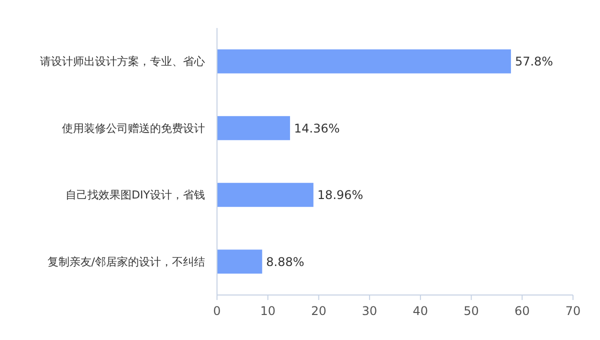 The width and height of the screenshot is (600, 340). Describe the element at coordinates (471, 311) in the screenshot. I see `x-tick-label: 50` at that location.